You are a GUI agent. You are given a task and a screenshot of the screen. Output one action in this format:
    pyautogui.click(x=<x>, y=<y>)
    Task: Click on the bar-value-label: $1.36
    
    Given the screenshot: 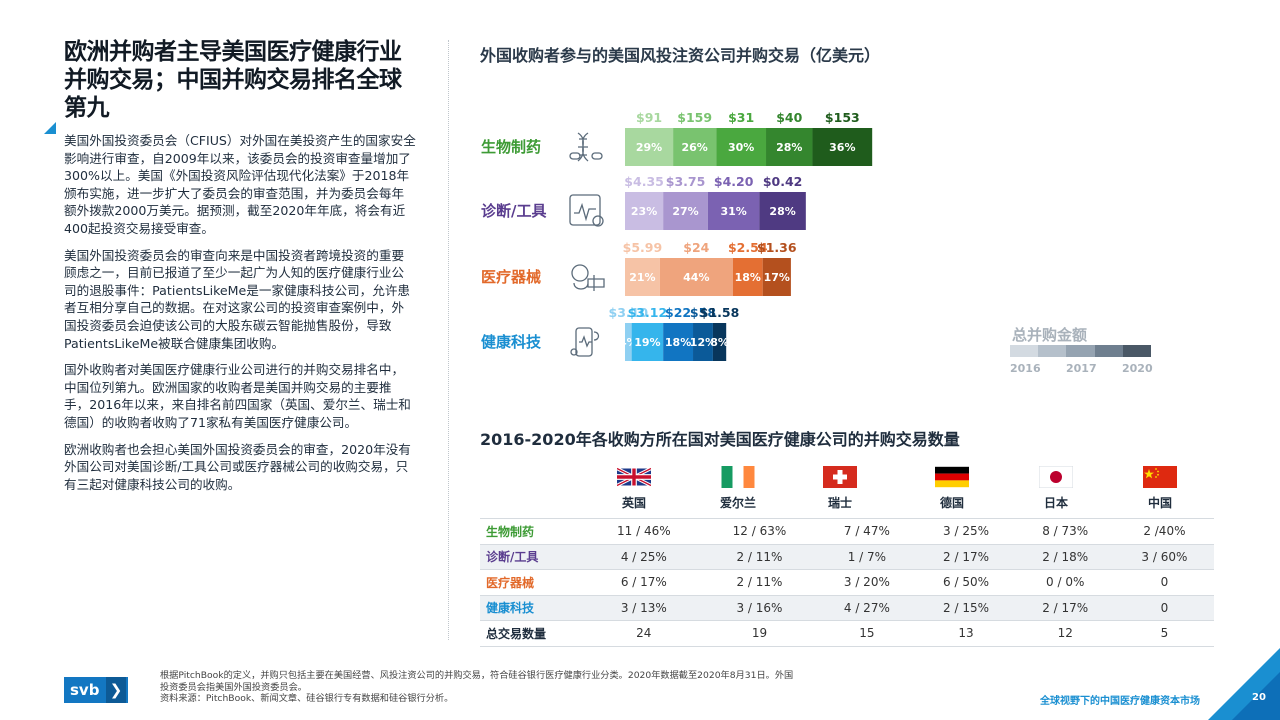 What is the action you would take?
    pyautogui.click(x=777, y=247)
    